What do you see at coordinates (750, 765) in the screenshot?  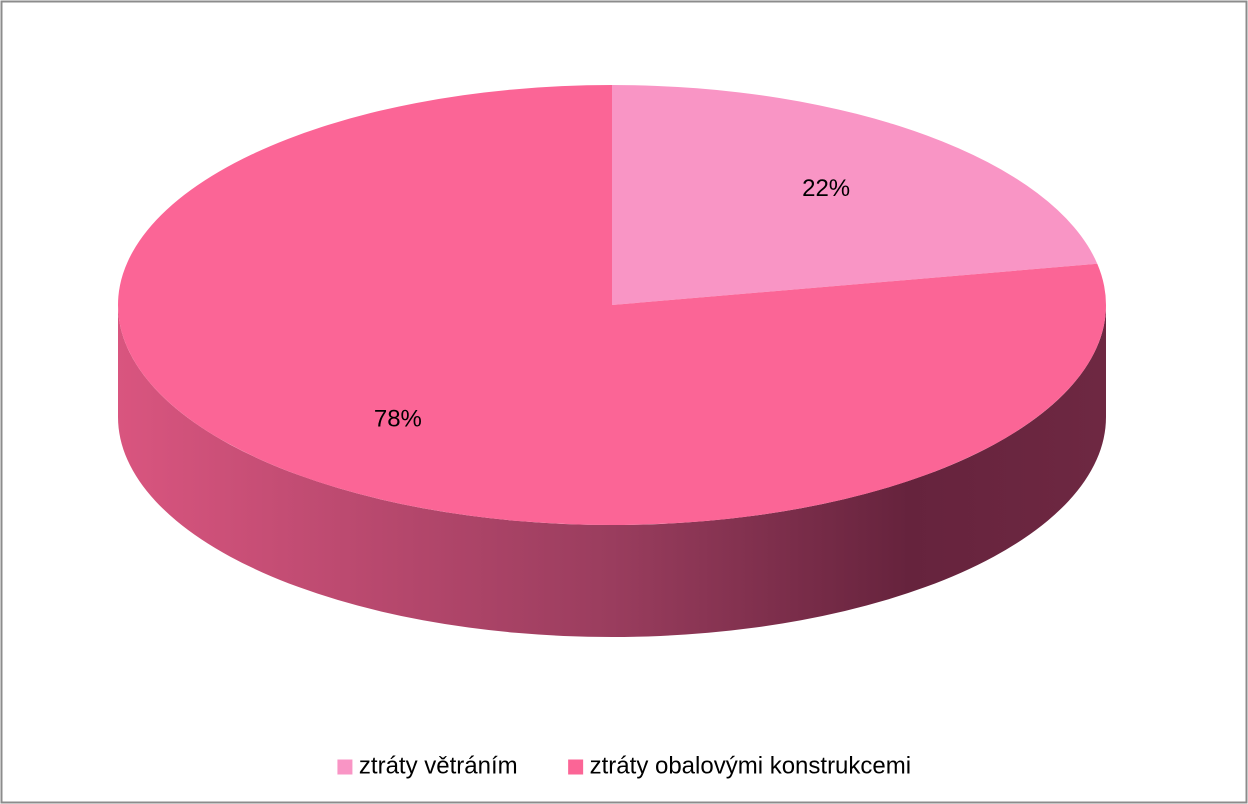 I see `legend-label: ztráty obalovými konstrukcemi` at bounding box center [750, 765].